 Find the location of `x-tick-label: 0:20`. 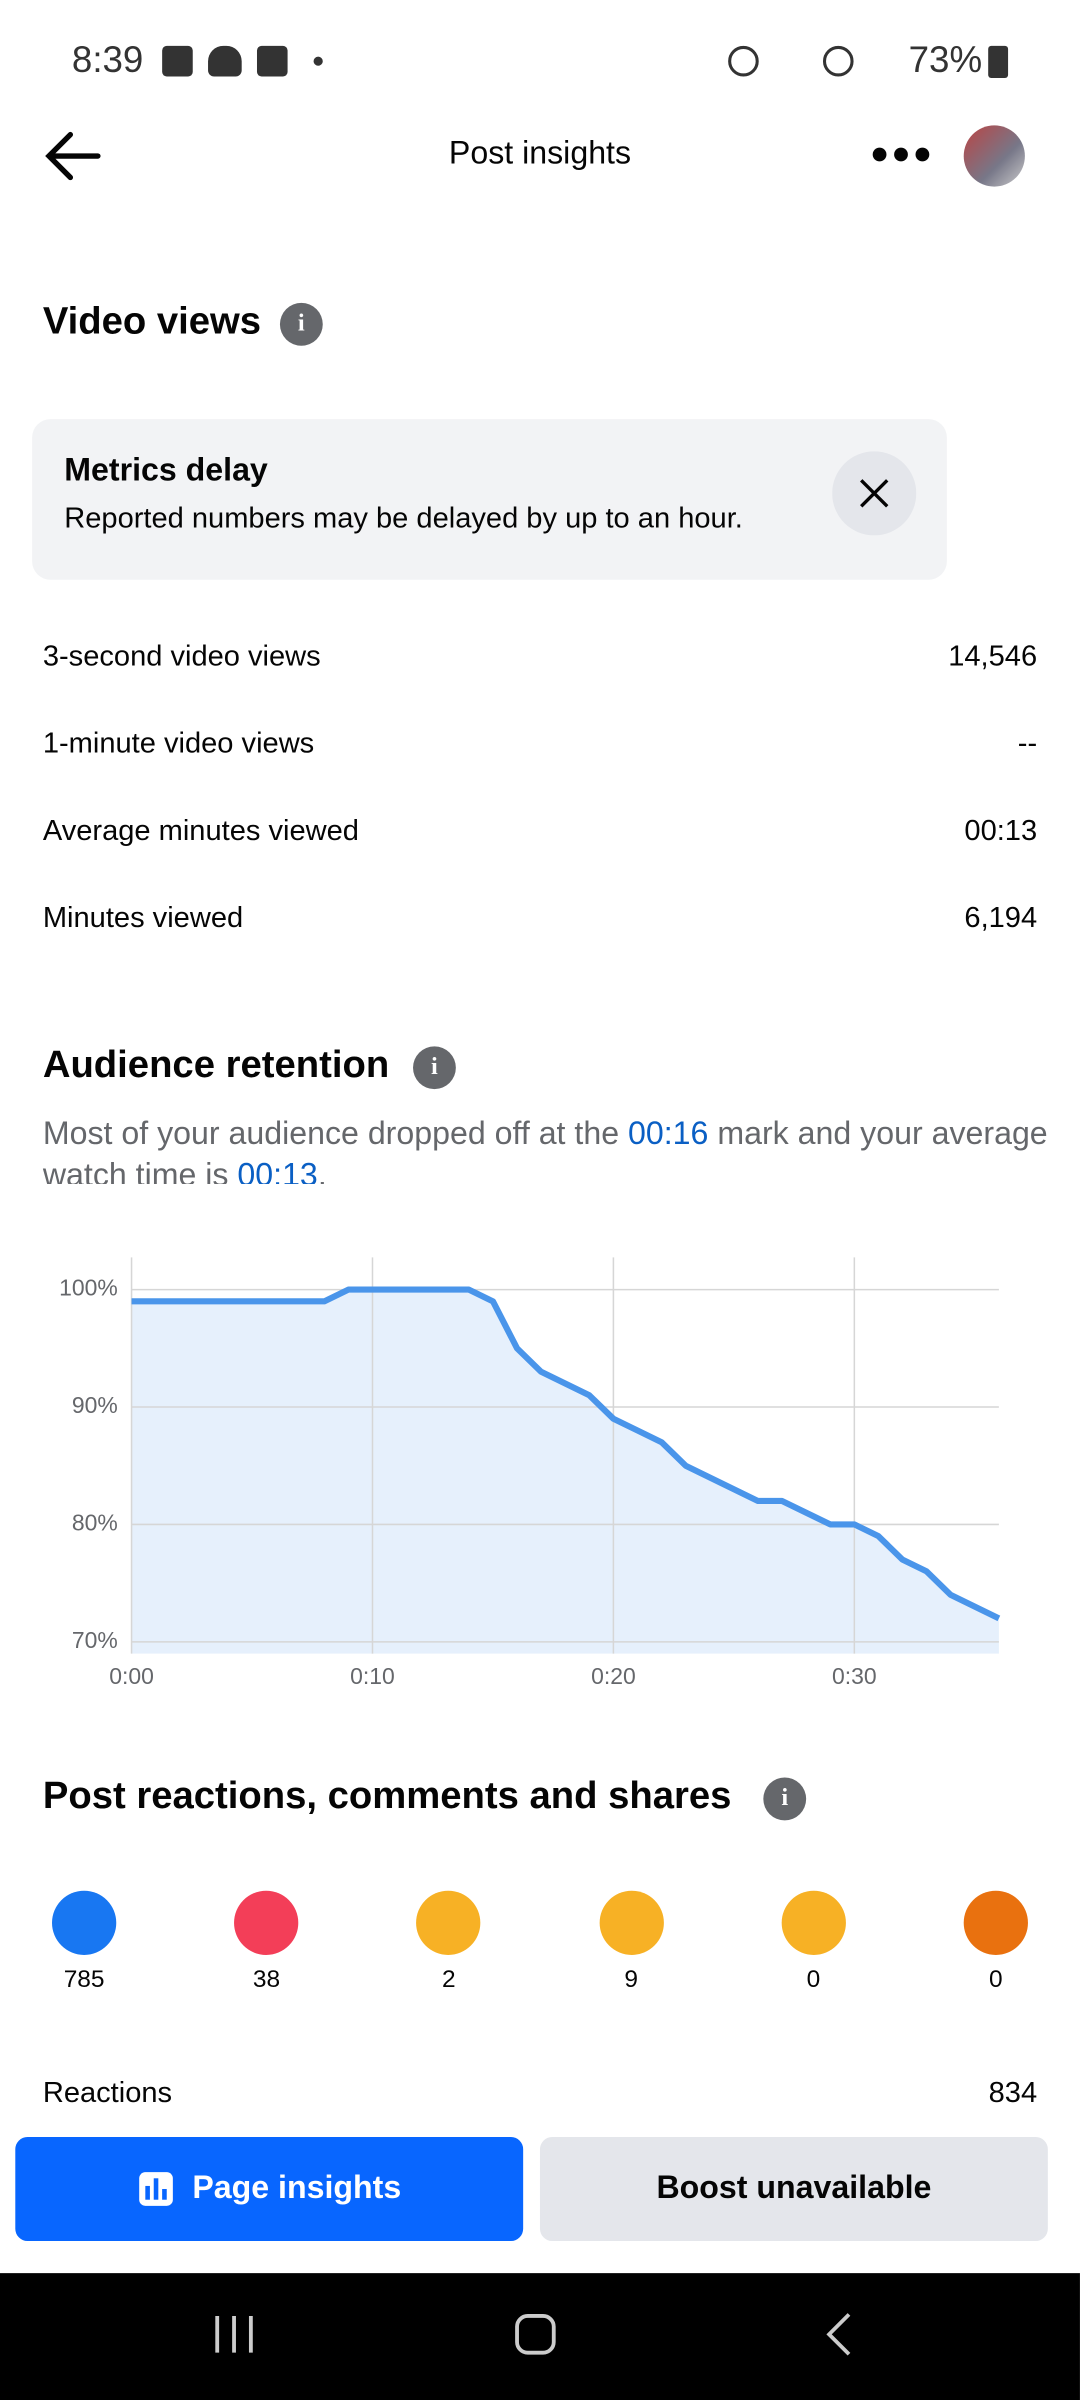

x-tick-label: 0:20 is located at coordinates (613, 1676).